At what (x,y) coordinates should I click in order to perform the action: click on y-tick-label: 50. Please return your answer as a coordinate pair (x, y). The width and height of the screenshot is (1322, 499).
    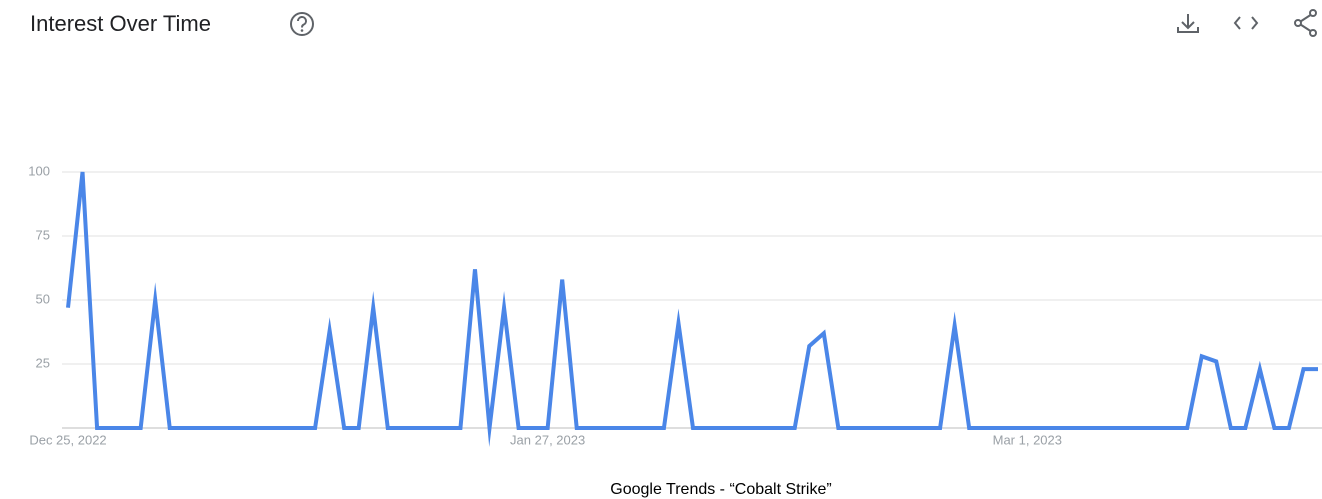
    Looking at the image, I should click on (43, 298).